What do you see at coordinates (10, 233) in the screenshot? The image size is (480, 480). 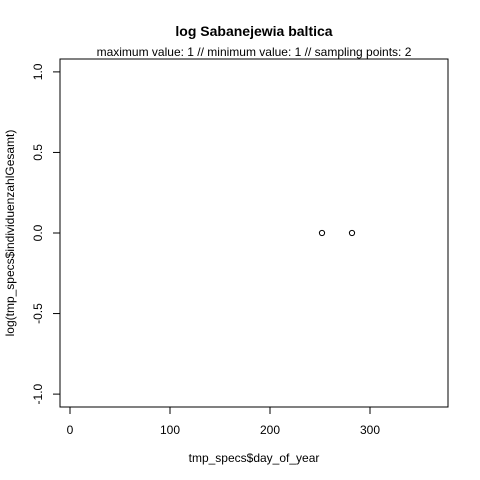 I see `y-axis-label: log(tmp_specs$individuenzahlGesamt)` at bounding box center [10, 233].